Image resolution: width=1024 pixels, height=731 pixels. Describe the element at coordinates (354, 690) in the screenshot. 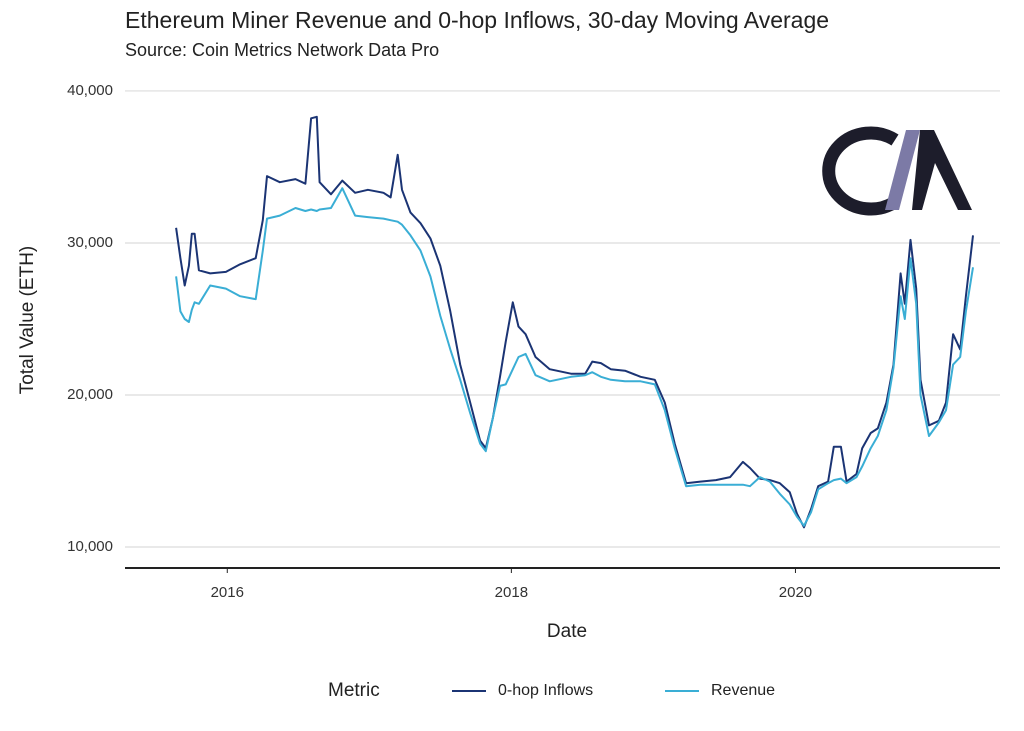

I see `legend-title: Metric` at that location.